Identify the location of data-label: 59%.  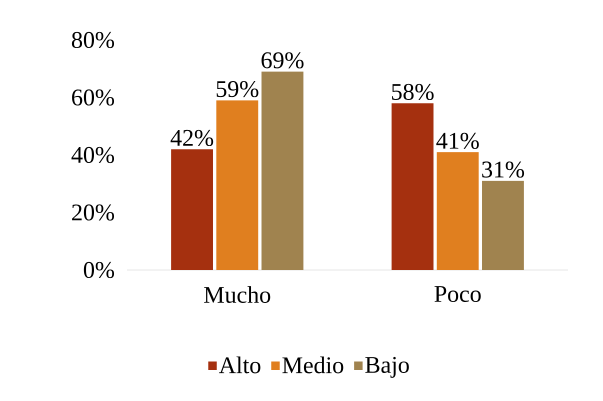
(237, 89).